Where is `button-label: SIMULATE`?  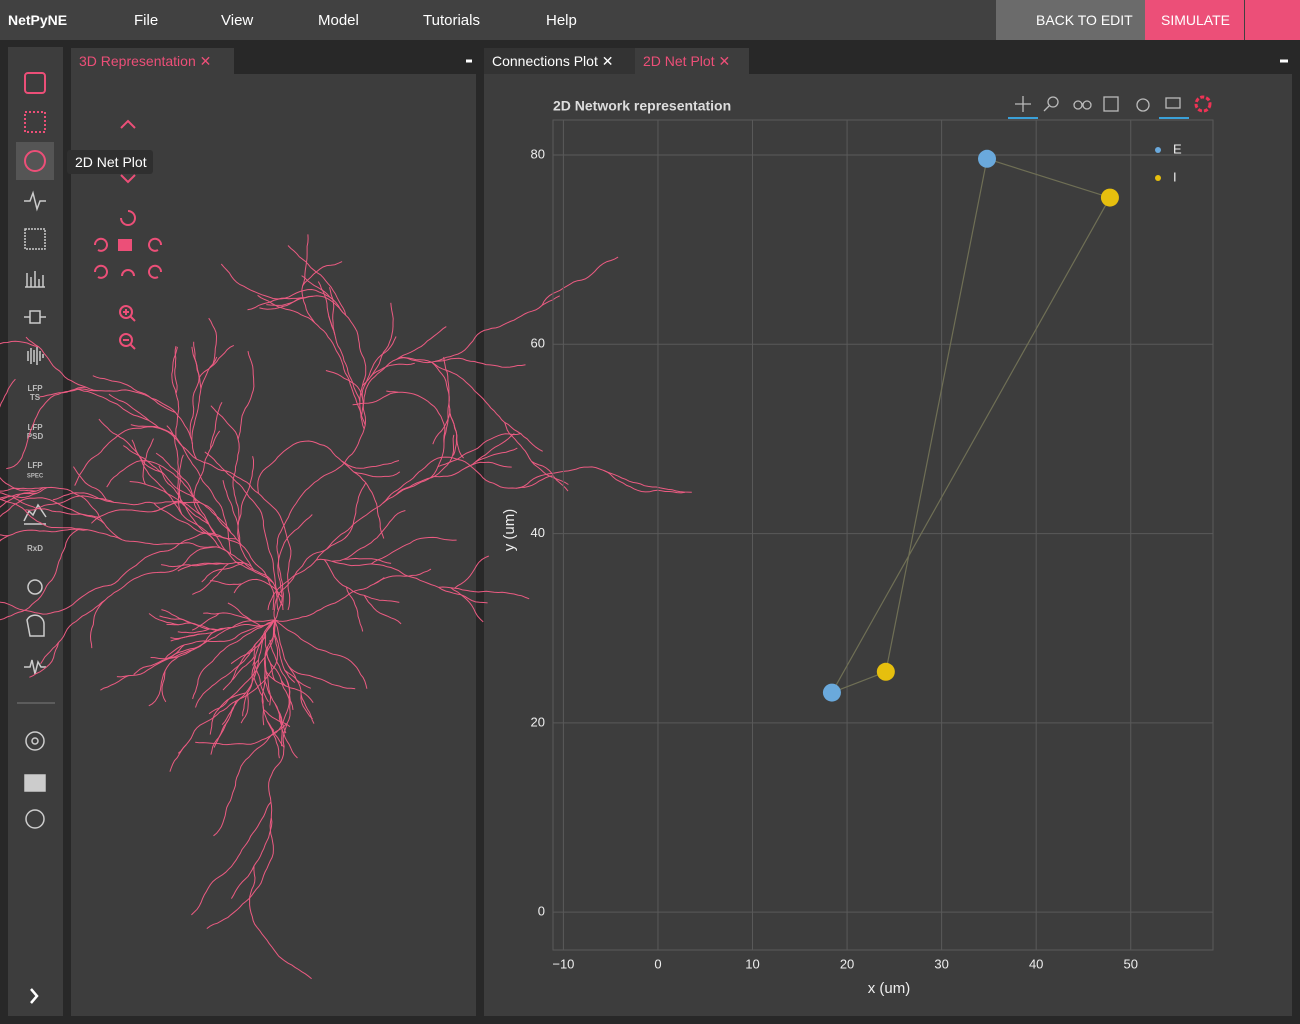
button-label: SIMULATE is located at coordinates (1195, 20).